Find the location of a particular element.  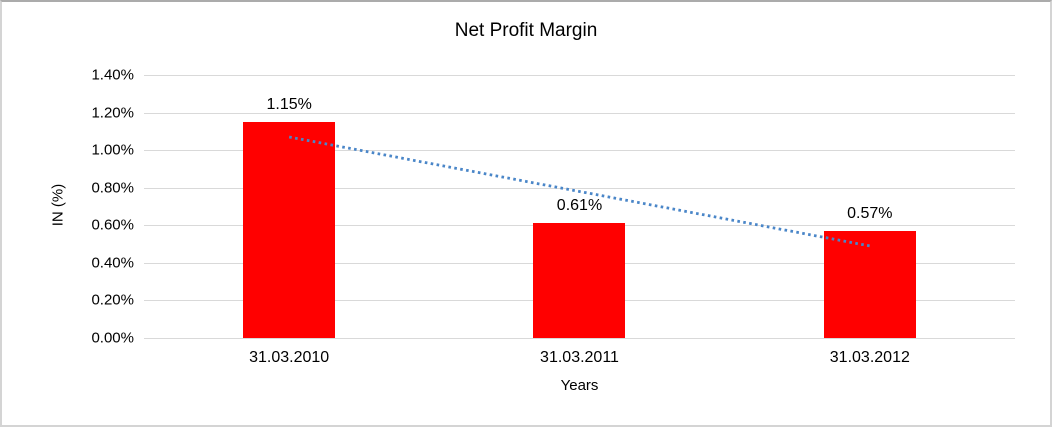

y-axis-labels: 1.40% 1.20% 1.00% 0.80% 0.60% 0.40% 0.20% 0.00% is located at coordinates (68, 207).